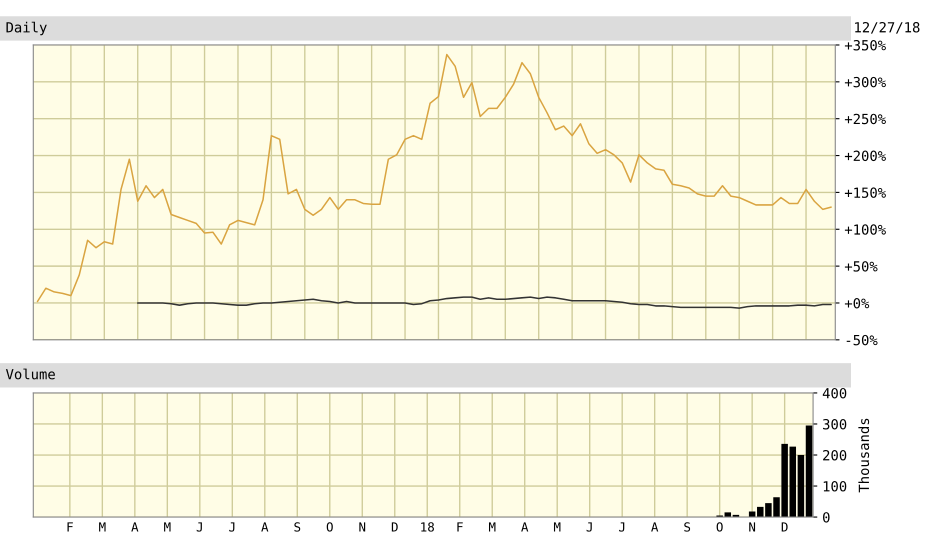  Describe the element at coordinates (834, 393) in the screenshot. I see `y-tick-label: 400` at that location.